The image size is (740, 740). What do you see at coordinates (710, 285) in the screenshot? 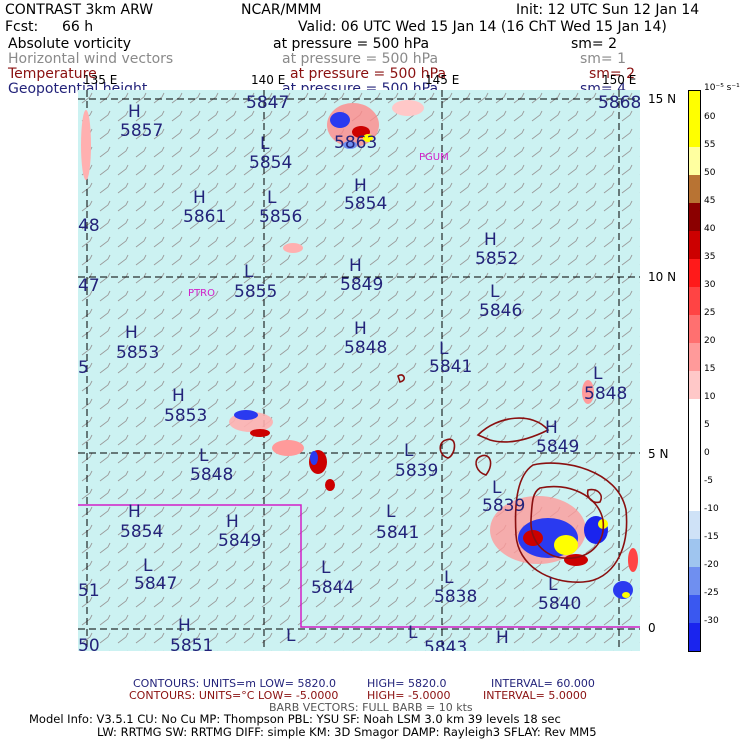
I see `colorbar-label: 30` at bounding box center [710, 285].